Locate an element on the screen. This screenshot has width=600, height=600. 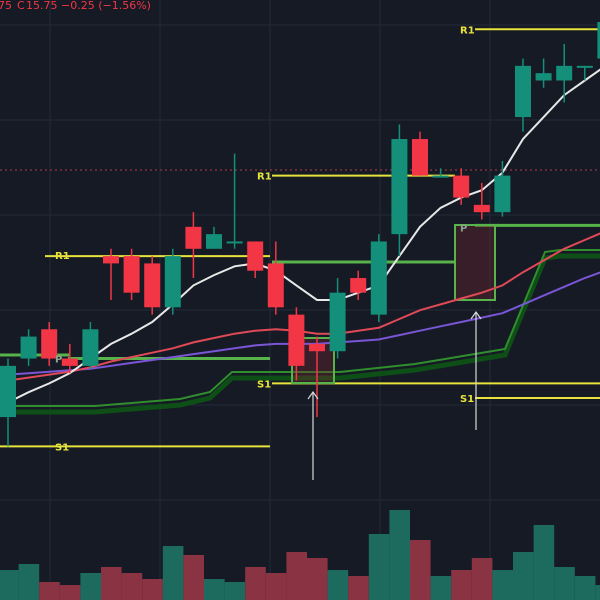
pattern-box is located at coordinates (475, 262).